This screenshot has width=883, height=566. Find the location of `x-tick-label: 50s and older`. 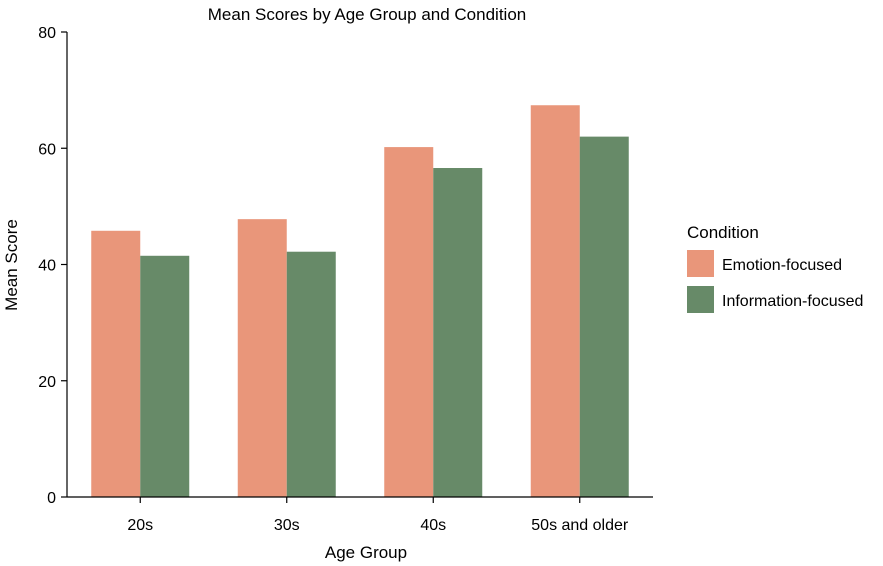

x-tick-label: 50s and older is located at coordinates (580, 525).